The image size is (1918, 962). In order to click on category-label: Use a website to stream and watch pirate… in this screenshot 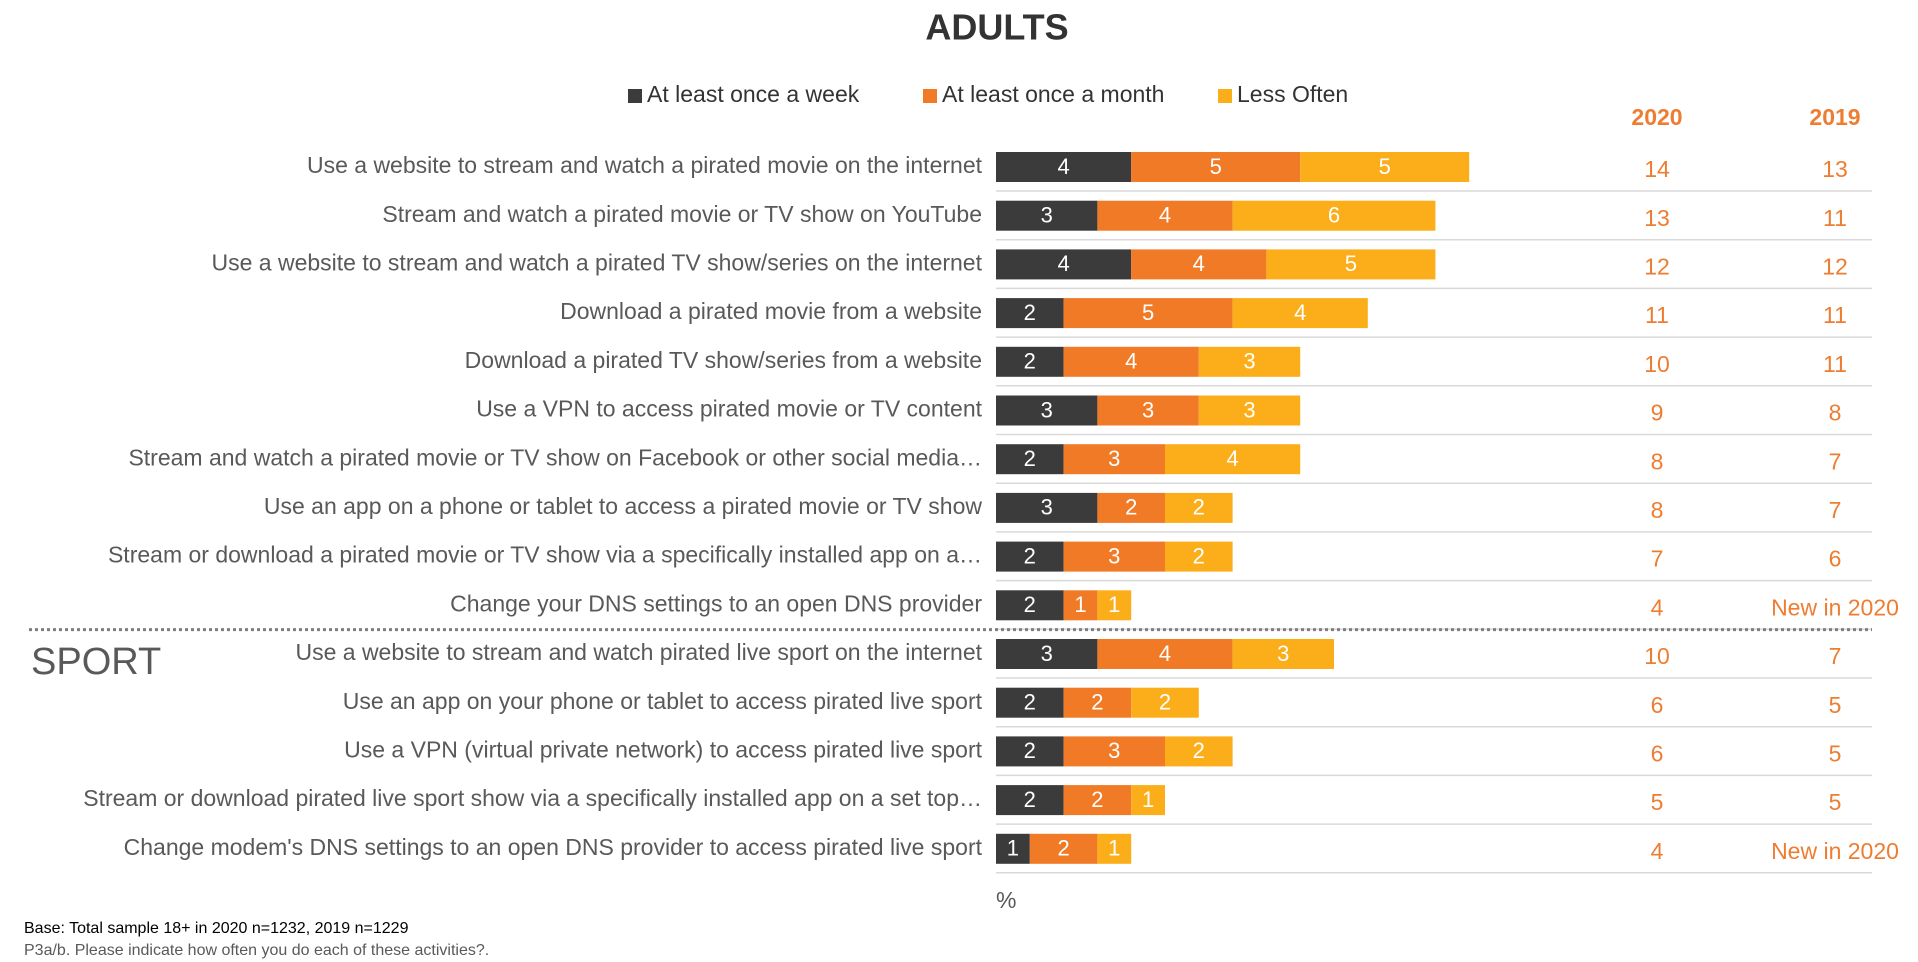, I will do `click(638, 652)`.